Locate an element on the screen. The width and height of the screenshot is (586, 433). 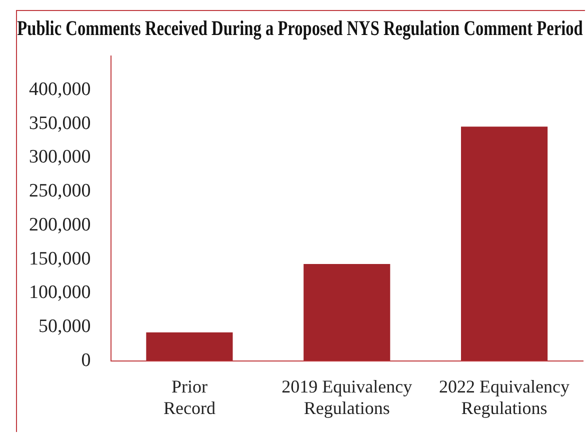
category-label: Record is located at coordinates (189, 408).